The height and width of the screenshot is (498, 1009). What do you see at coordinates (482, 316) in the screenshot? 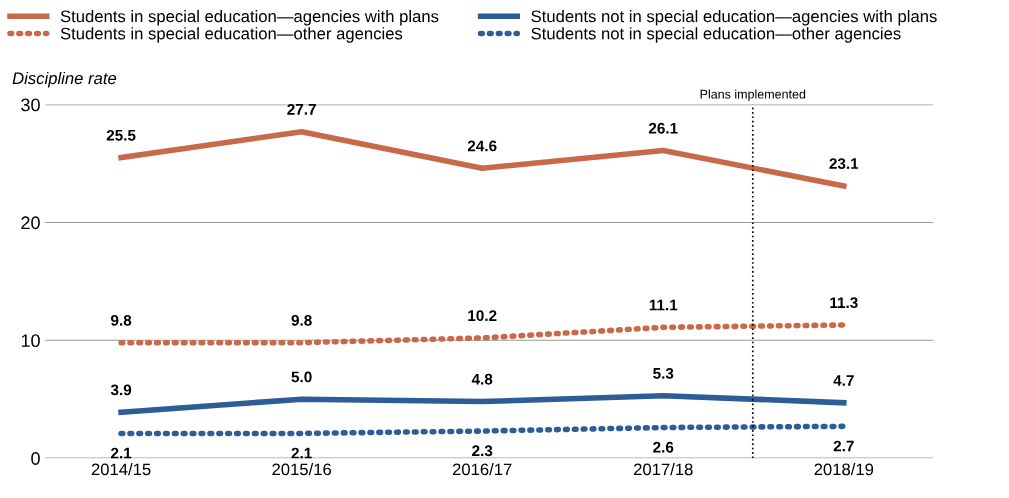
I see `data-label: 10.2` at bounding box center [482, 316].